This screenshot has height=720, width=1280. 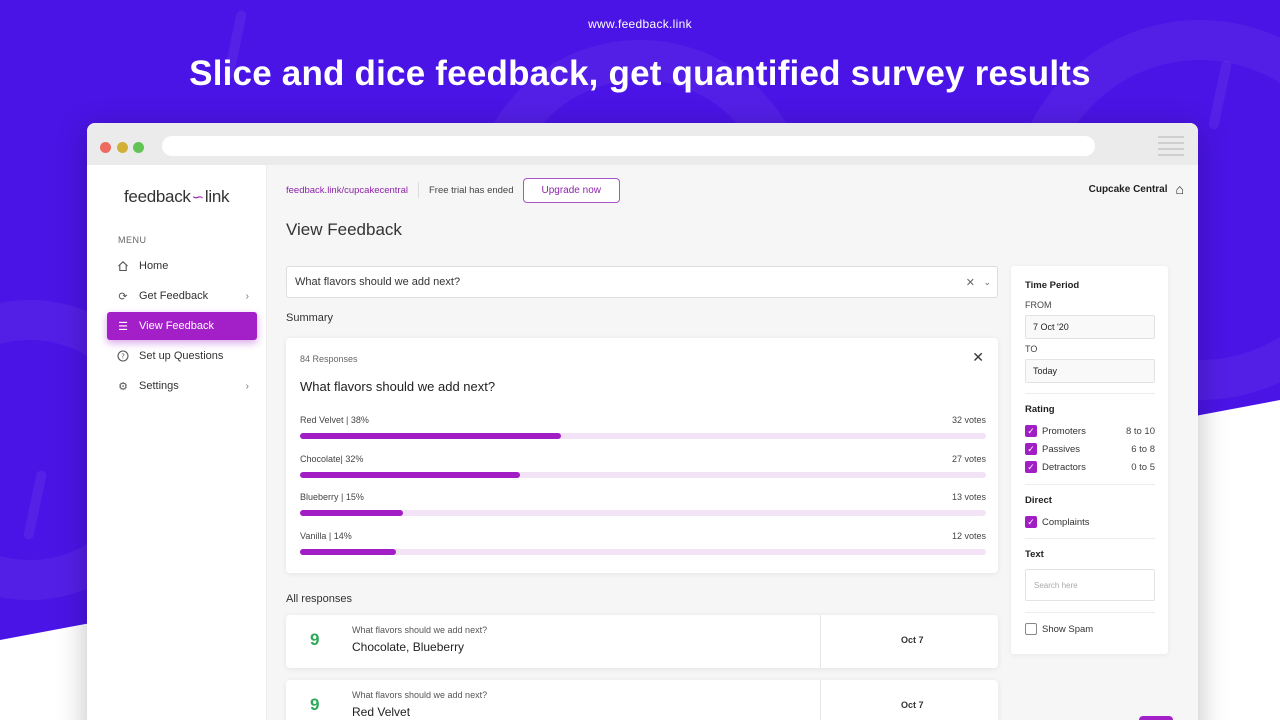 I want to click on all-responses-heading: All responses, so click(x=319, y=599).